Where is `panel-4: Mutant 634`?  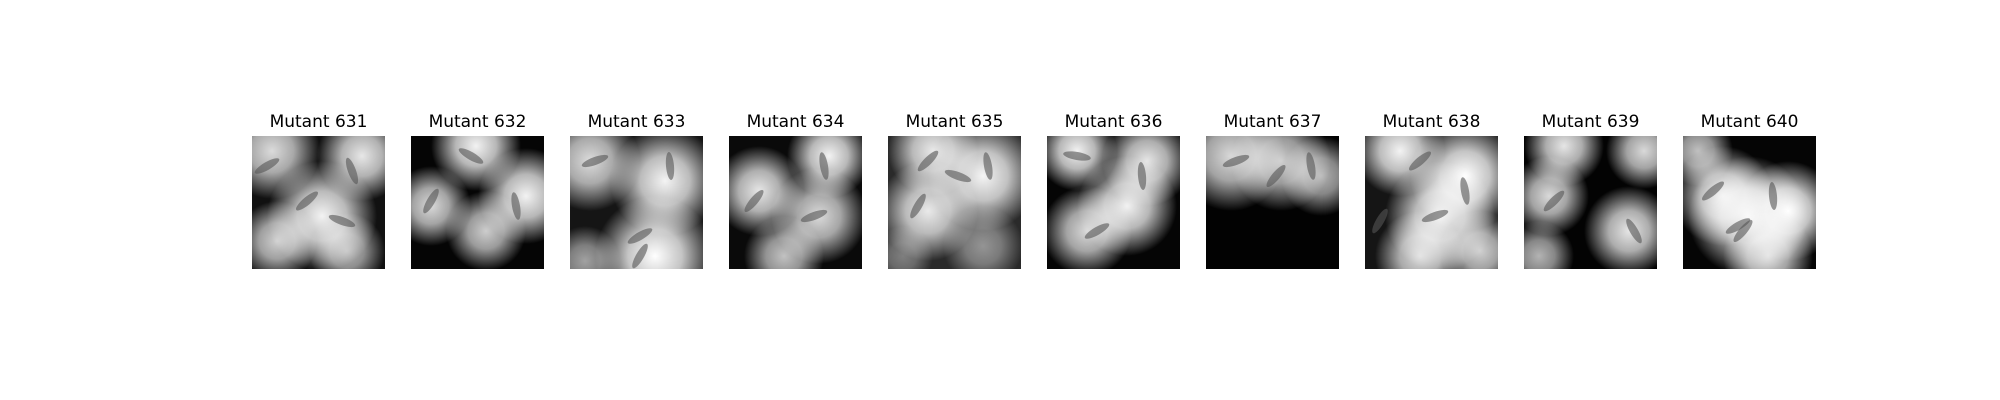
panel-4: Mutant 634 is located at coordinates (795, 190).